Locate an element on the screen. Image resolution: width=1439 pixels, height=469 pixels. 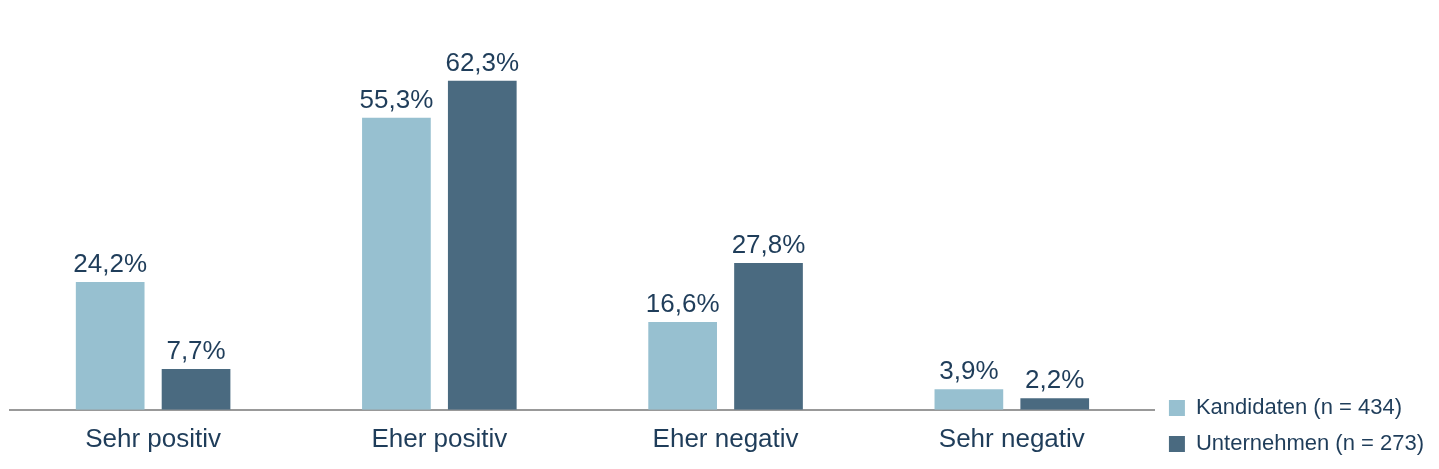
x-tick-label: Eher negativ is located at coordinates (725, 437).